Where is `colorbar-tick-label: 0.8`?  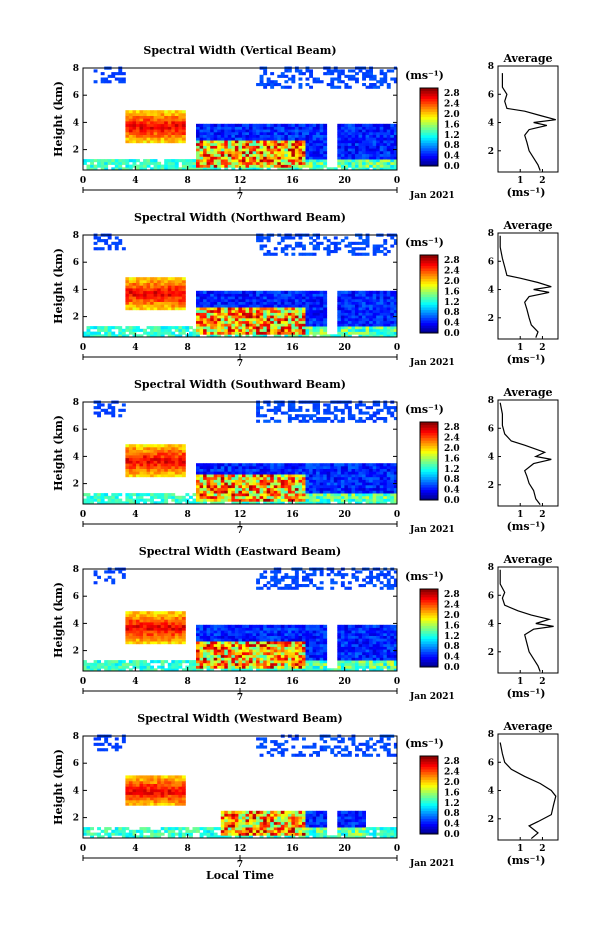 colorbar-tick-label: 0.8 is located at coordinates (452, 480).